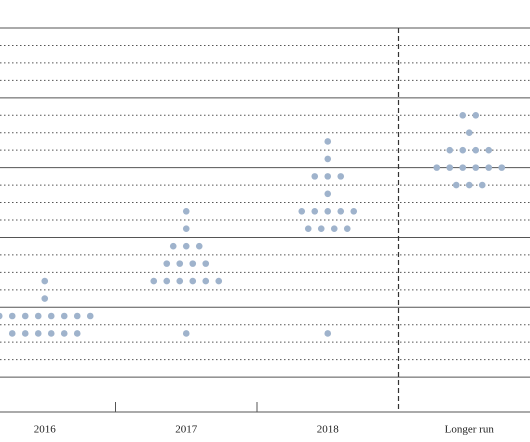 The height and width of the screenshot is (442, 530). Describe the element at coordinates (45, 430) in the screenshot. I see `x-tick-label: 2016` at that location.